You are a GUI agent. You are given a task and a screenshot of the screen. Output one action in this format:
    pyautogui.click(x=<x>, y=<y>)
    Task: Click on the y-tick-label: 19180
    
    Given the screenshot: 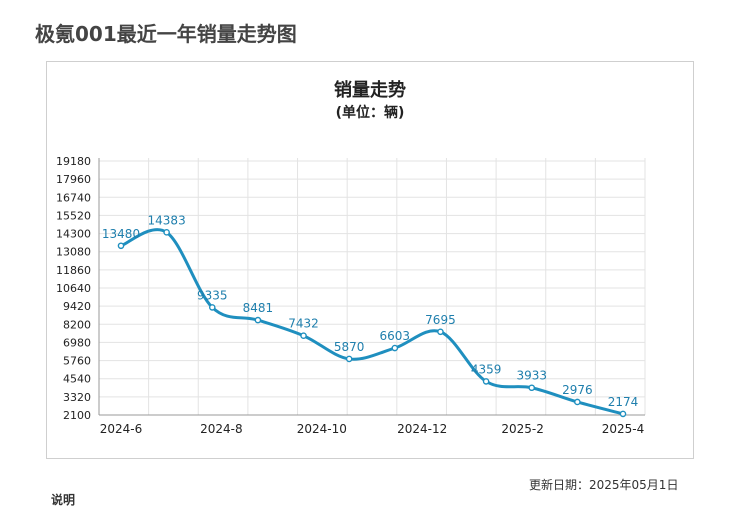 What is the action you would take?
    pyautogui.click(x=73, y=161)
    